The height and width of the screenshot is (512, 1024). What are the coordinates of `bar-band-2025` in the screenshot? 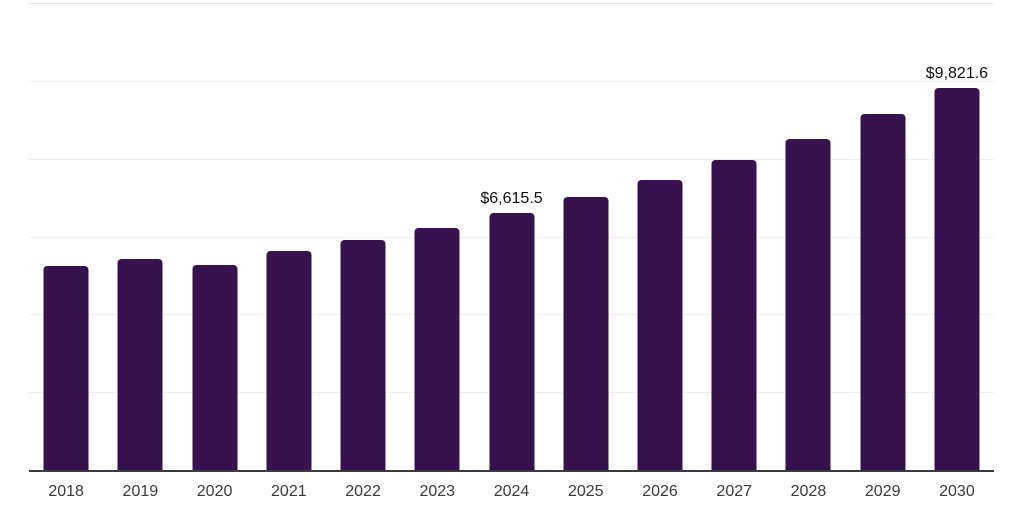 It's located at (586, 236).